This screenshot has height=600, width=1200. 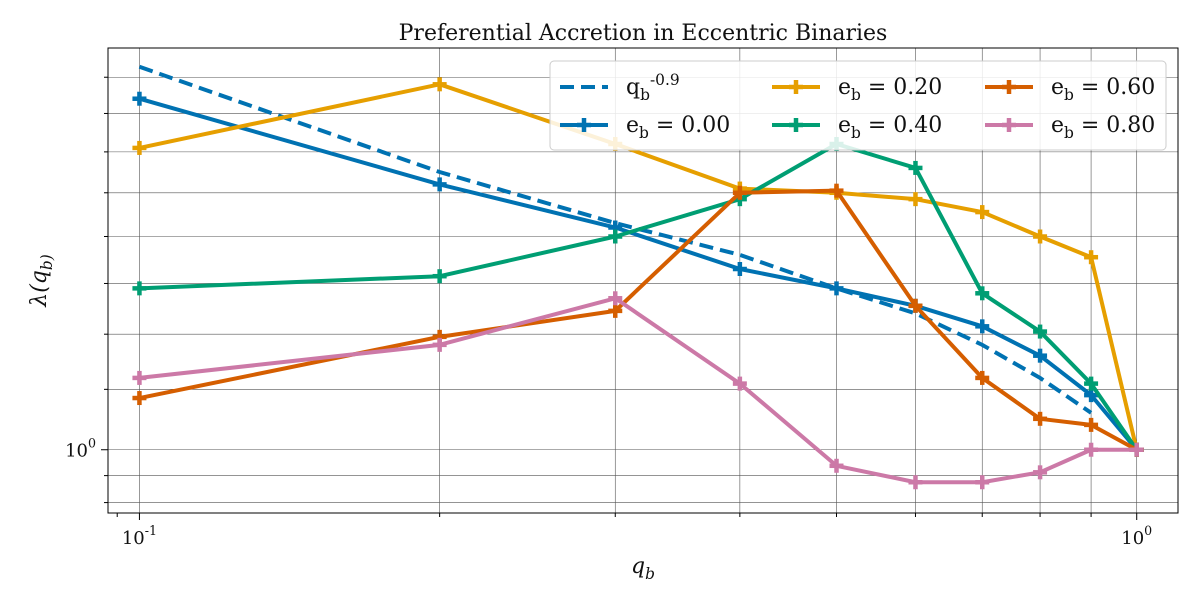 I want to click on x-tick-label: 10⁰, so click(x=1136, y=536).